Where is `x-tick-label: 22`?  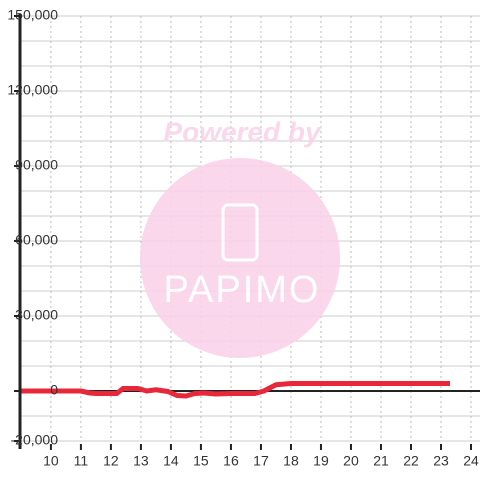 x-tick-label: 22 is located at coordinates (411, 461).